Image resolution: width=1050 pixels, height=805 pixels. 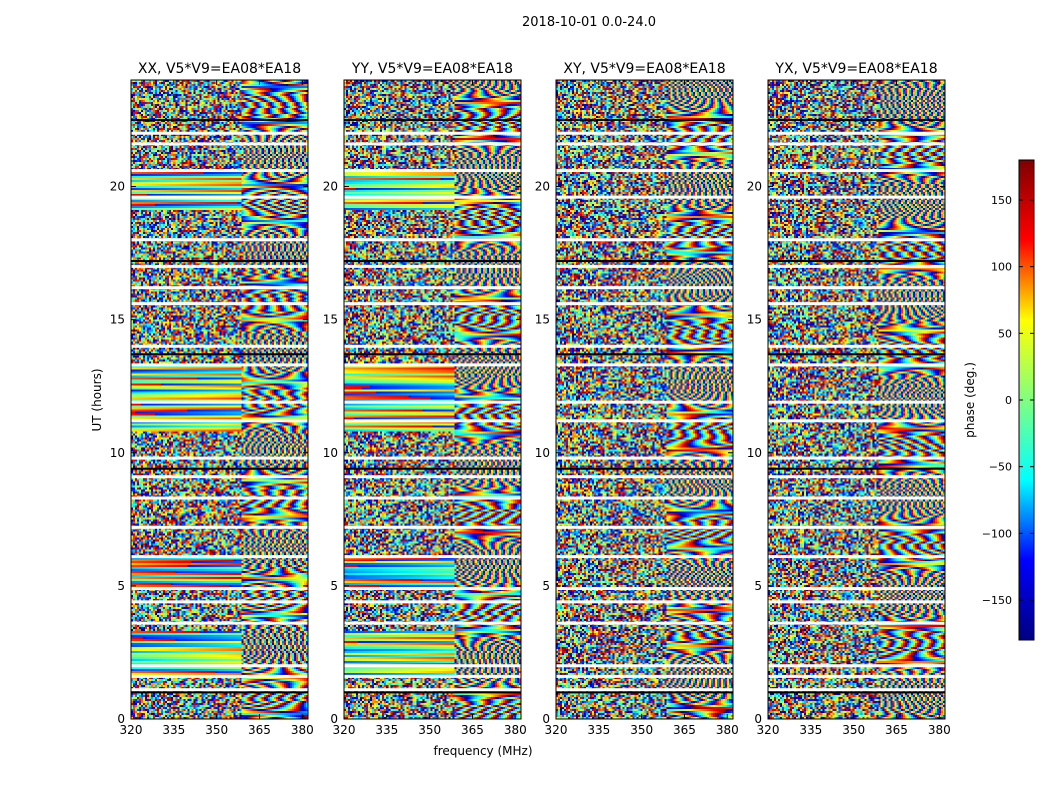 I want to click on colorbar-tick-label: −50, so click(x=1000, y=467).